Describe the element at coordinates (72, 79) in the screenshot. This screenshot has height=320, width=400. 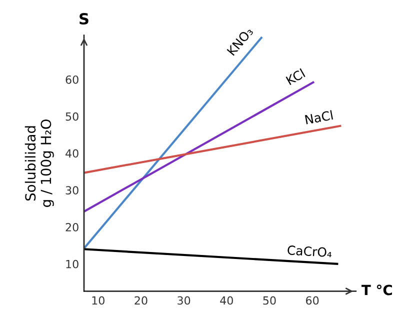
I see `y-tick-label: 60` at that location.